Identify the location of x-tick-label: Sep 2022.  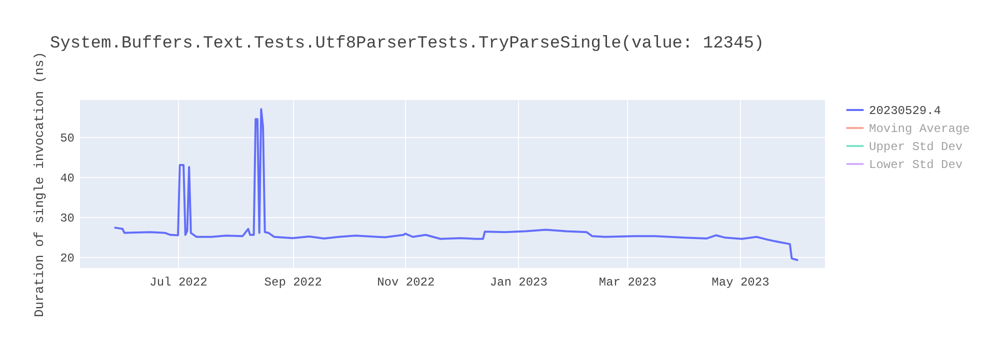
(293, 283).